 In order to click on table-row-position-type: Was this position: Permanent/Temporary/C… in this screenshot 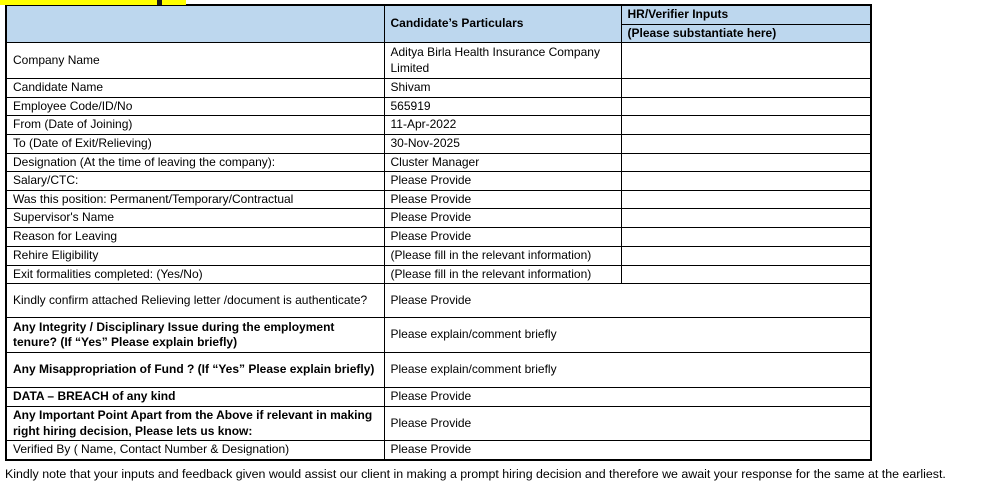, I will do `click(438, 199)`.